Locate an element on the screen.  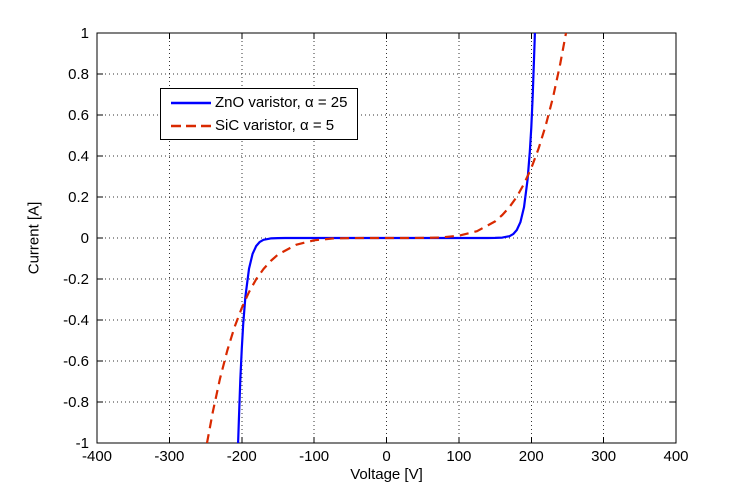
y-tick-label: -0.6 is located at coordinates (76, 361).